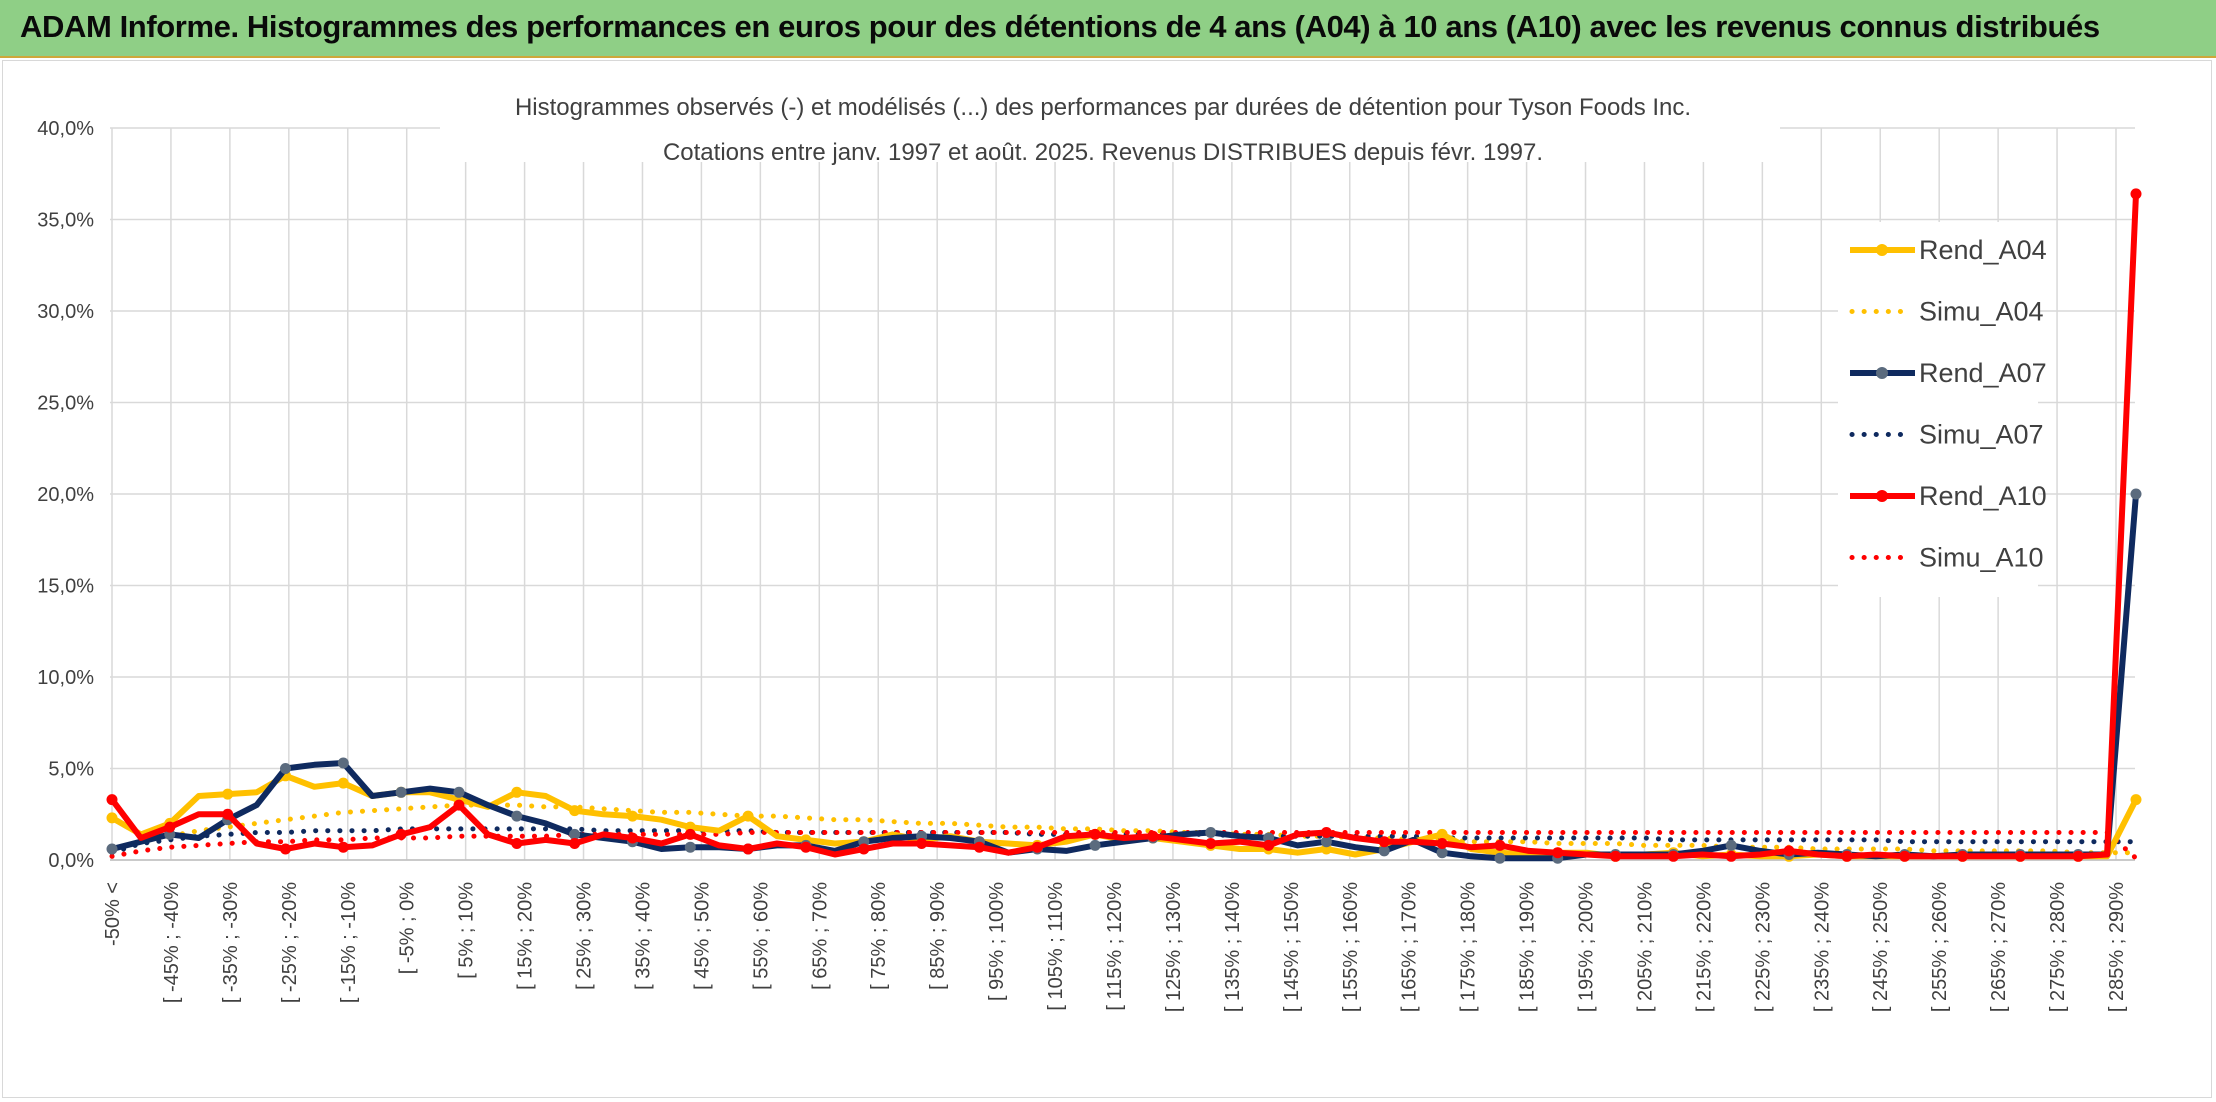 This screenshot has height=1102, width=2216. What do you see at coordinates (526, 936) in the screenshot?
I see `x-tick-label: [ 15% ; 20%` at bounding box center [526, 936].